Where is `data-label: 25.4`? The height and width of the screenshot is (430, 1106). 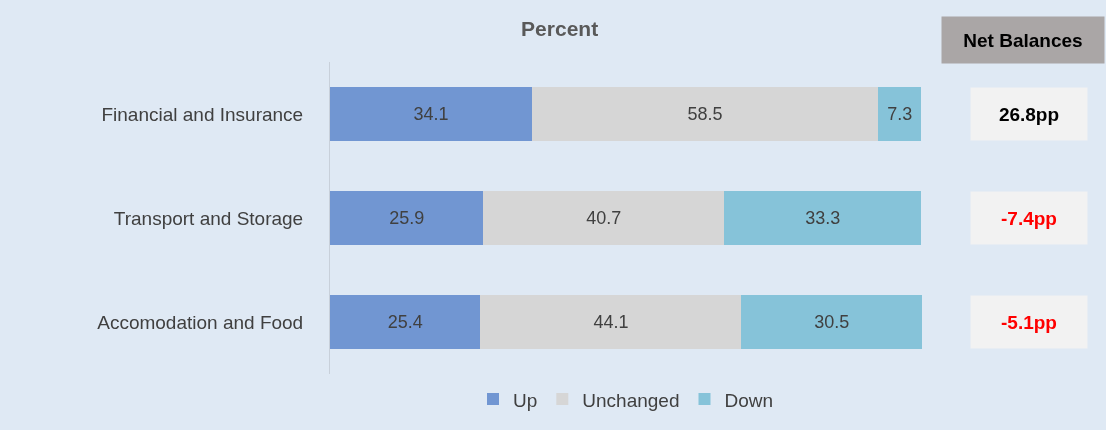 data-label: 25.4 is located at coordinates (405, 322).